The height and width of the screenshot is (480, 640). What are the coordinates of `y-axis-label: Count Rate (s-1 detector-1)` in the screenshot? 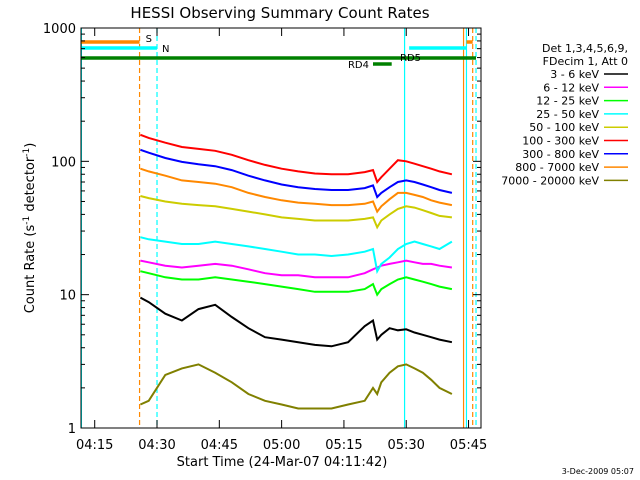 It's located at (30, 228).